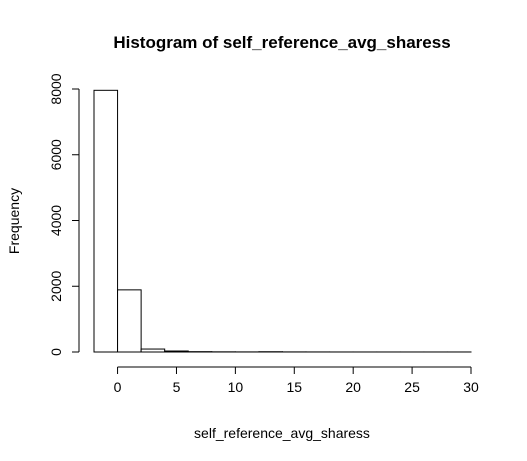 The image size is (527, 461). I want to click on y-axis: 0 2000 4000 6000 8000, so click(64, 214).